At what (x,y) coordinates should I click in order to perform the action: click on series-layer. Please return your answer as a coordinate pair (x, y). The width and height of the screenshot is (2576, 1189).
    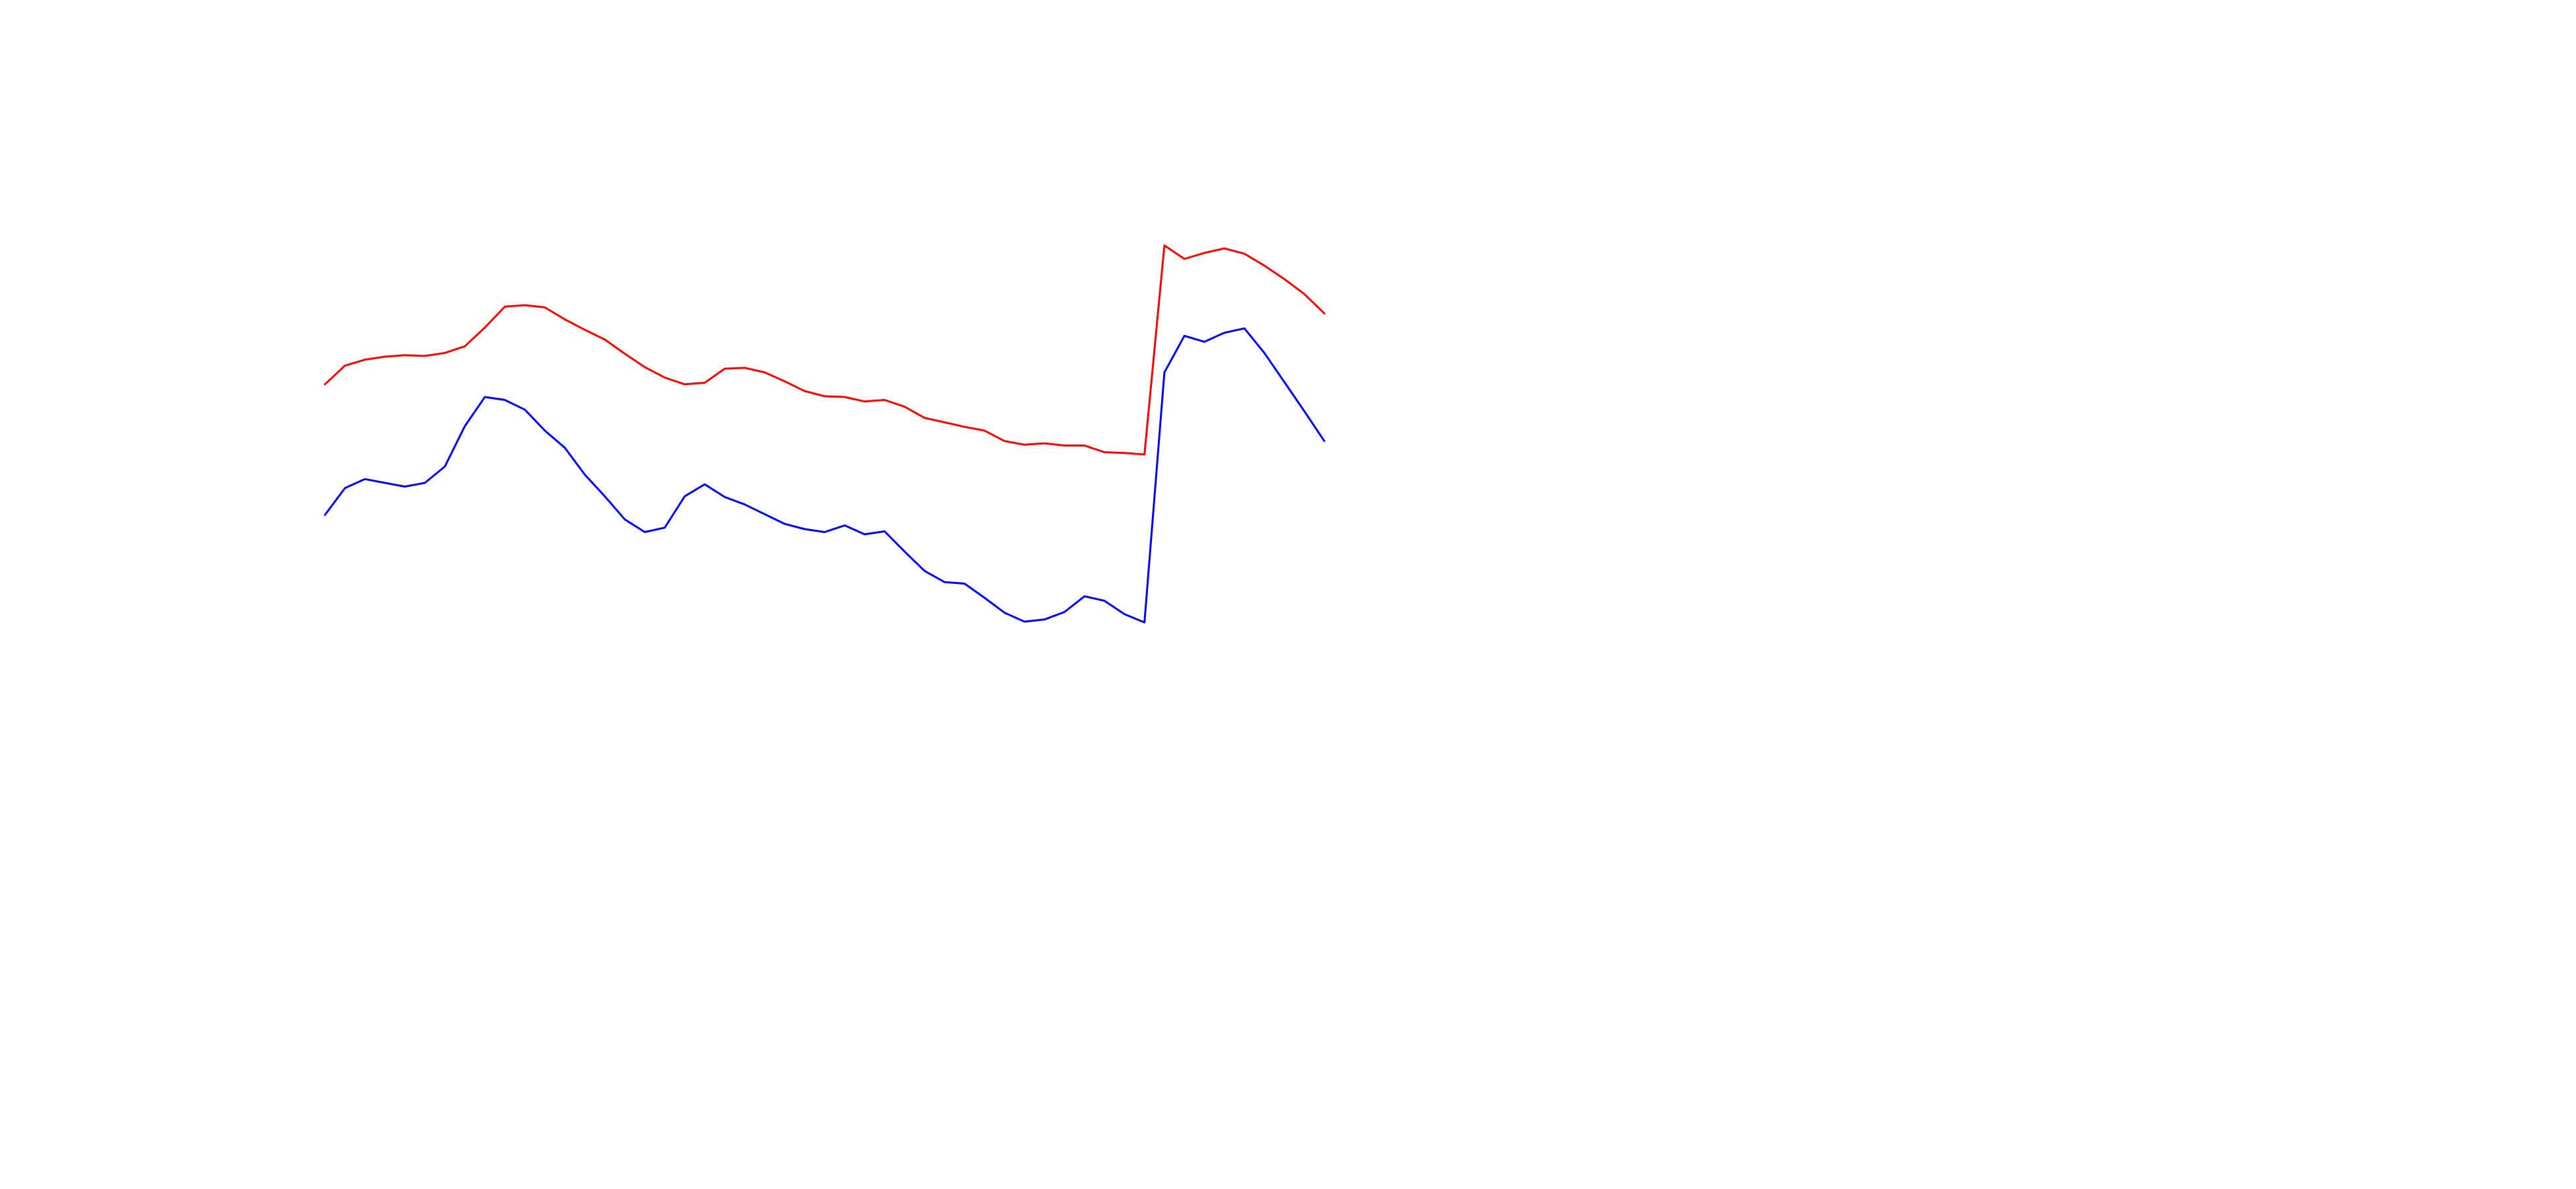
    Looking at the image, I should click on (825, 434).